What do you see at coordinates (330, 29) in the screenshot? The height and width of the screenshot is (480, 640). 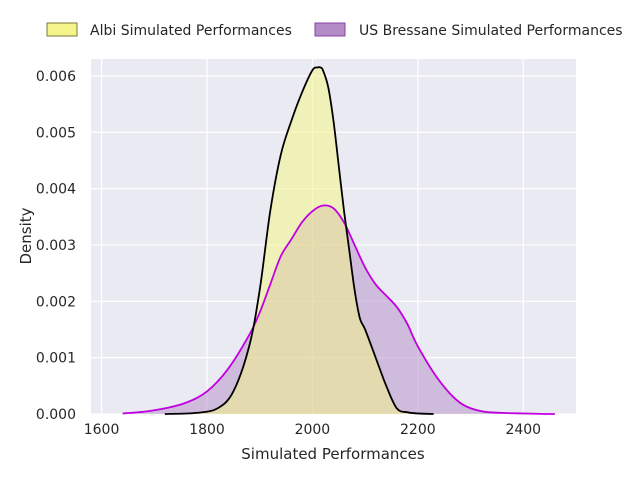 I see `legend-swatch-bressane` at bounding box center [330, 29].